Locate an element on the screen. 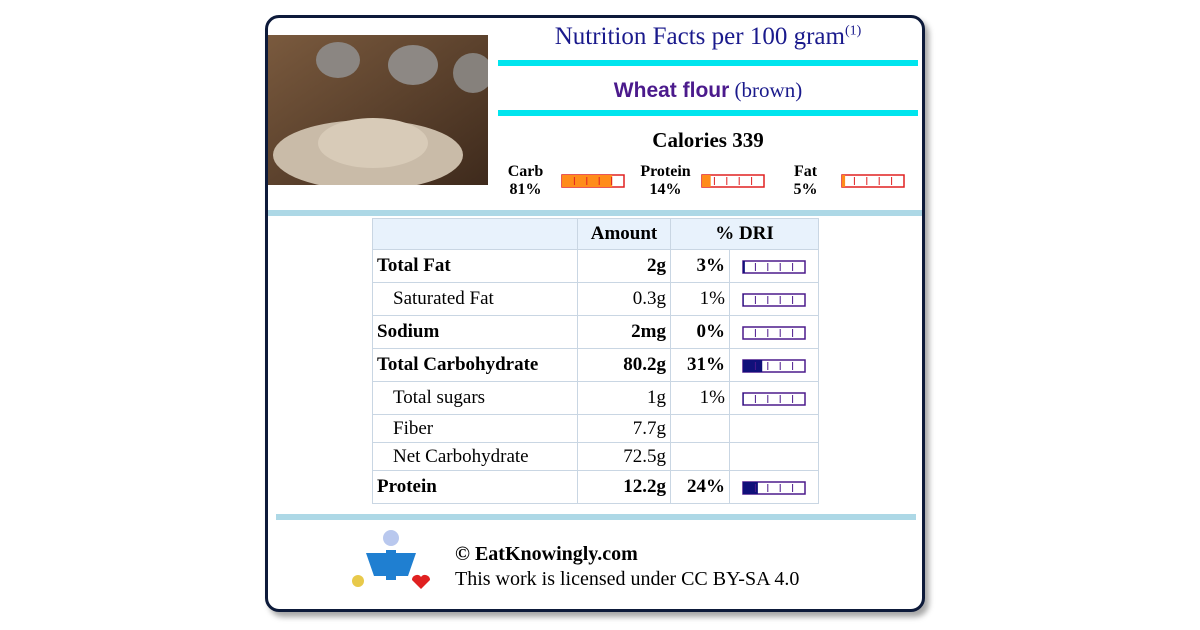 The width and height of the screenshot is (1200, 630). header-cell is located at coordinates (475, 234).